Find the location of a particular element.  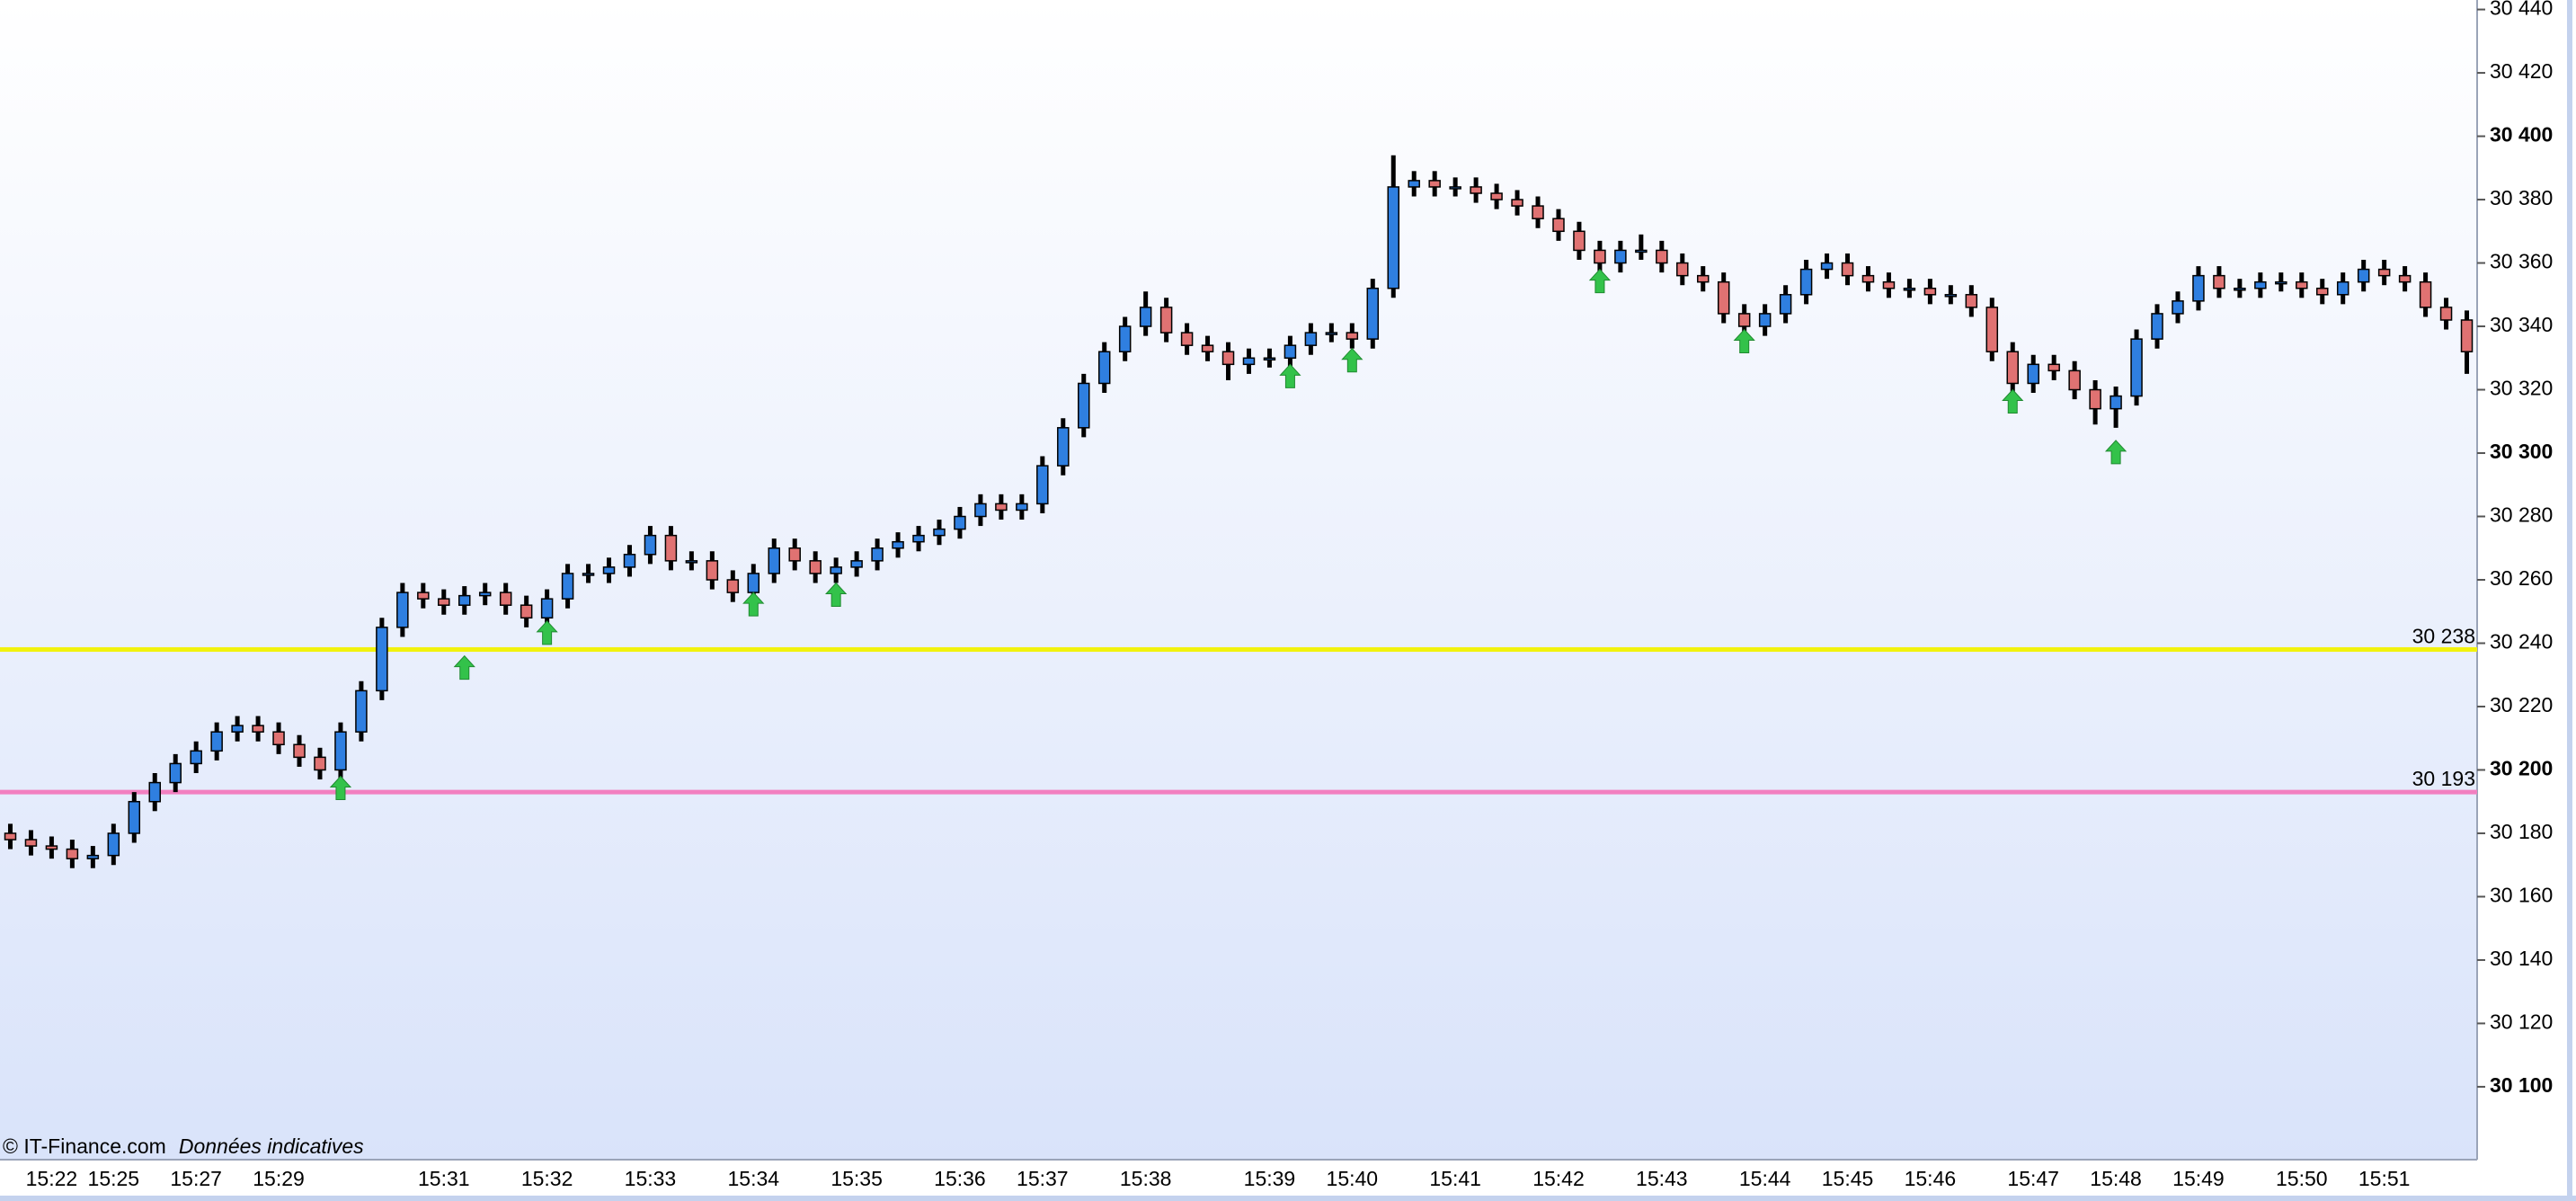

x-tick-label: 15:22 is located at coordinates (52, 1178).